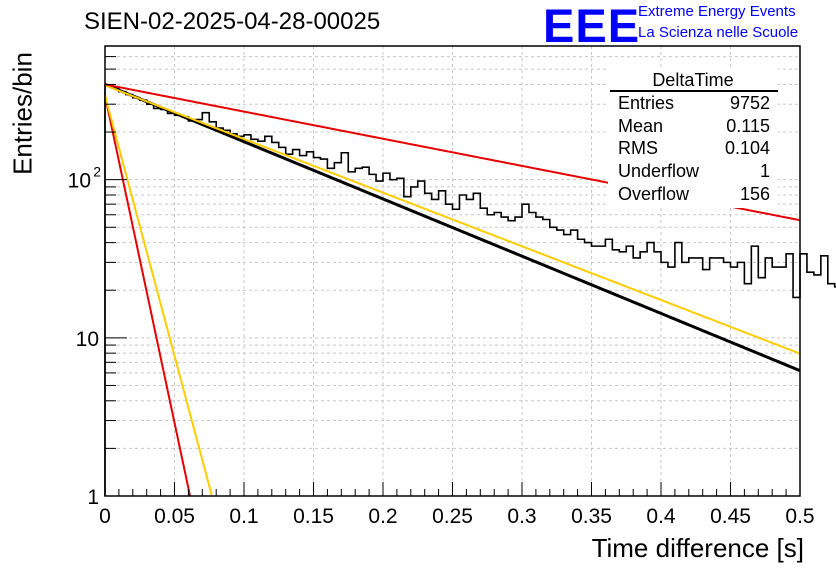 This screenshot has height=572, width=836. I want to click on stats-row-rms: RMS 0.104, so click(694, 149).